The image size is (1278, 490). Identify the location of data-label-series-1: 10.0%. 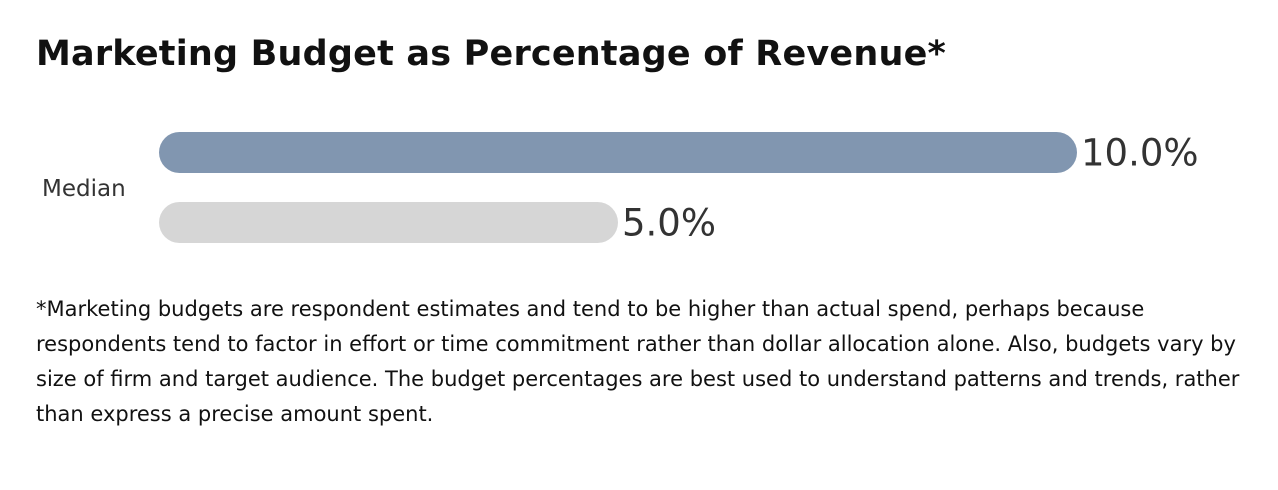
(1140, 153).